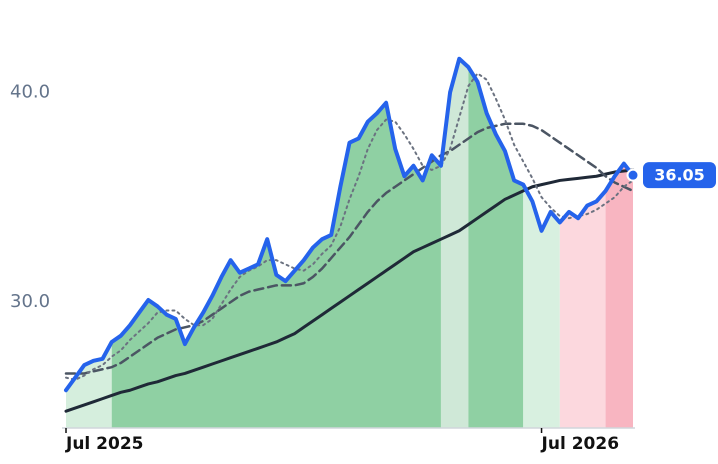 This screenshot has width=718, height=464. What do you see at coordinates (30, 301) in the screenshot?
I see `y-tick-label: 30.0` at bounding box center [30, 301].